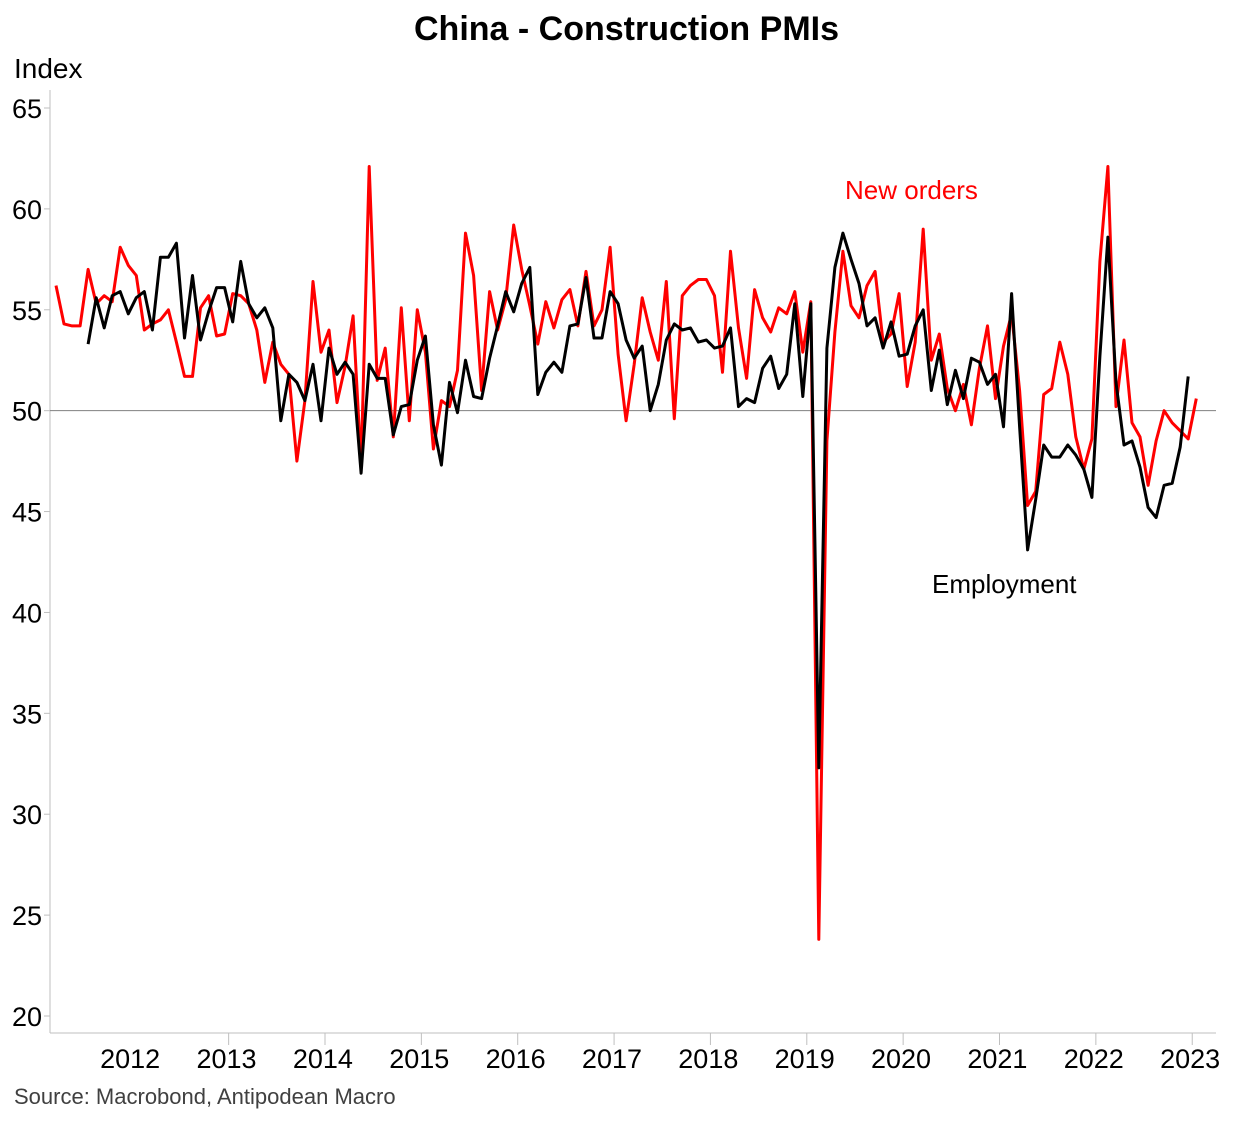 The width and height of the screenshot is (1253, 1122). I want to click on x-tick-label: 2016, so click(516, 1059).